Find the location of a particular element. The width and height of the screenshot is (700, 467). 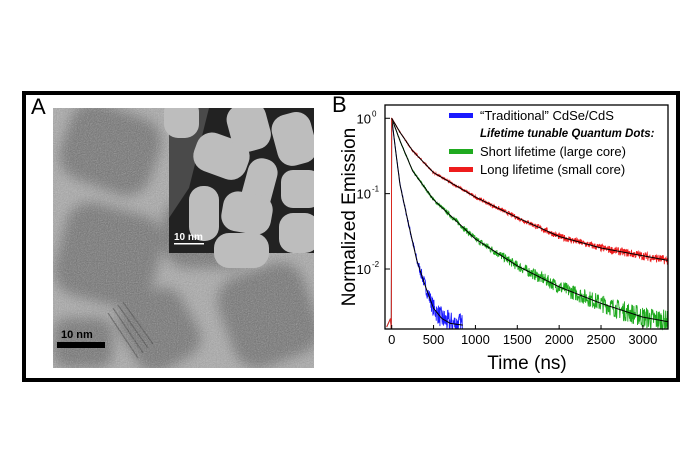

y-tick-exponent: 0 is located at coordinates (374, 113).